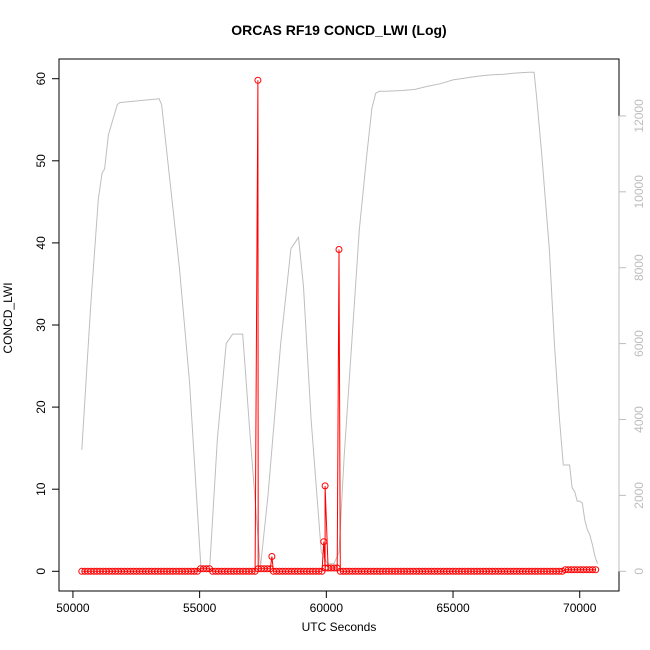  I want to click on y2-tick-label: 2000, so click(639, 495).